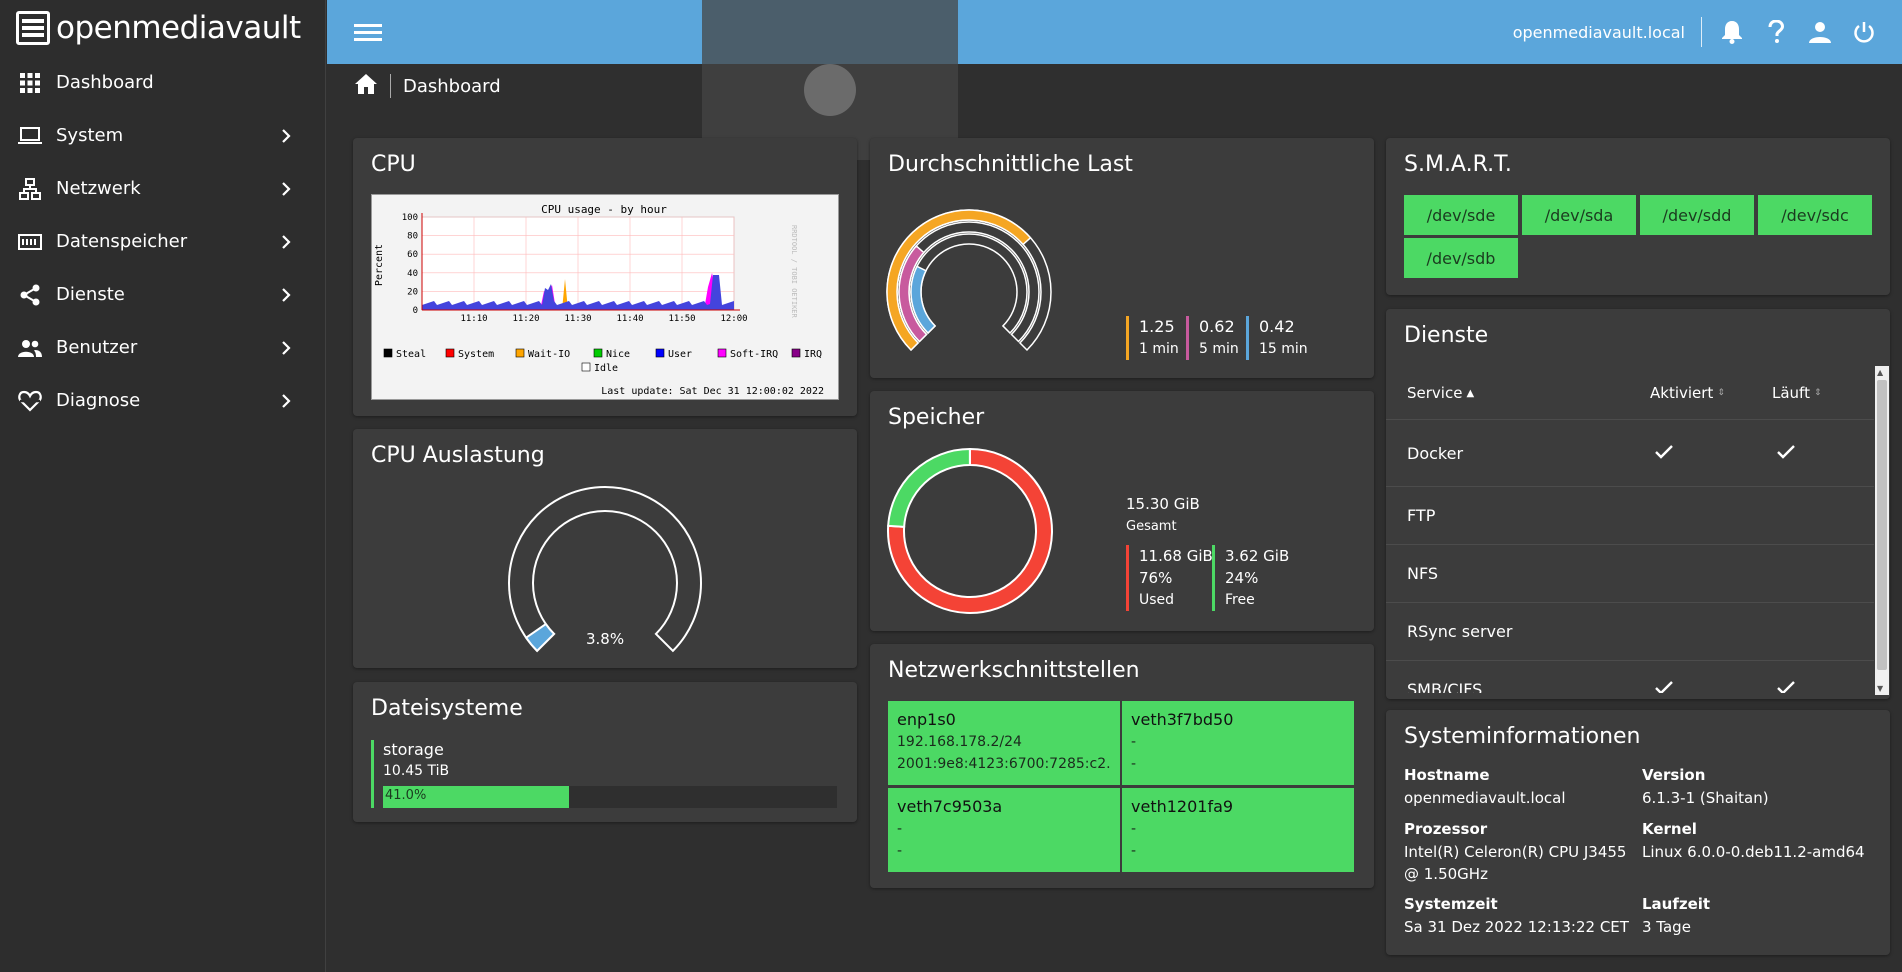  Describe the element at coordinates (1630, 516) in the screenshot. I see `table-row: FTP` at that location.